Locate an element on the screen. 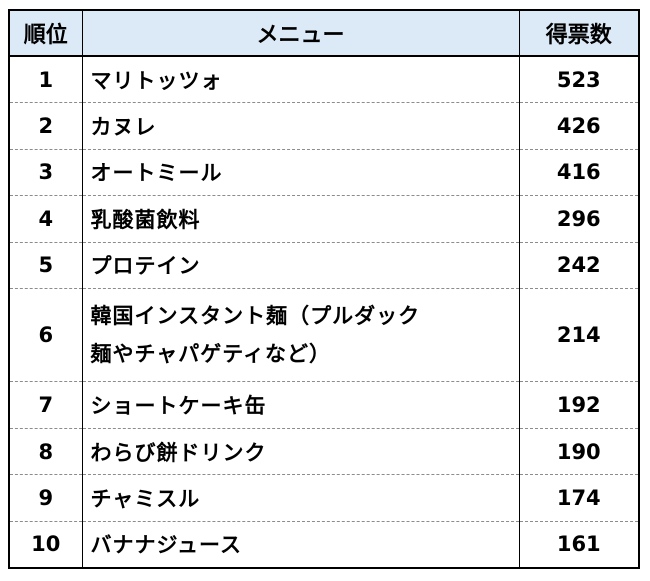  rank-cell: 5 is located at coordinates (45, 266).